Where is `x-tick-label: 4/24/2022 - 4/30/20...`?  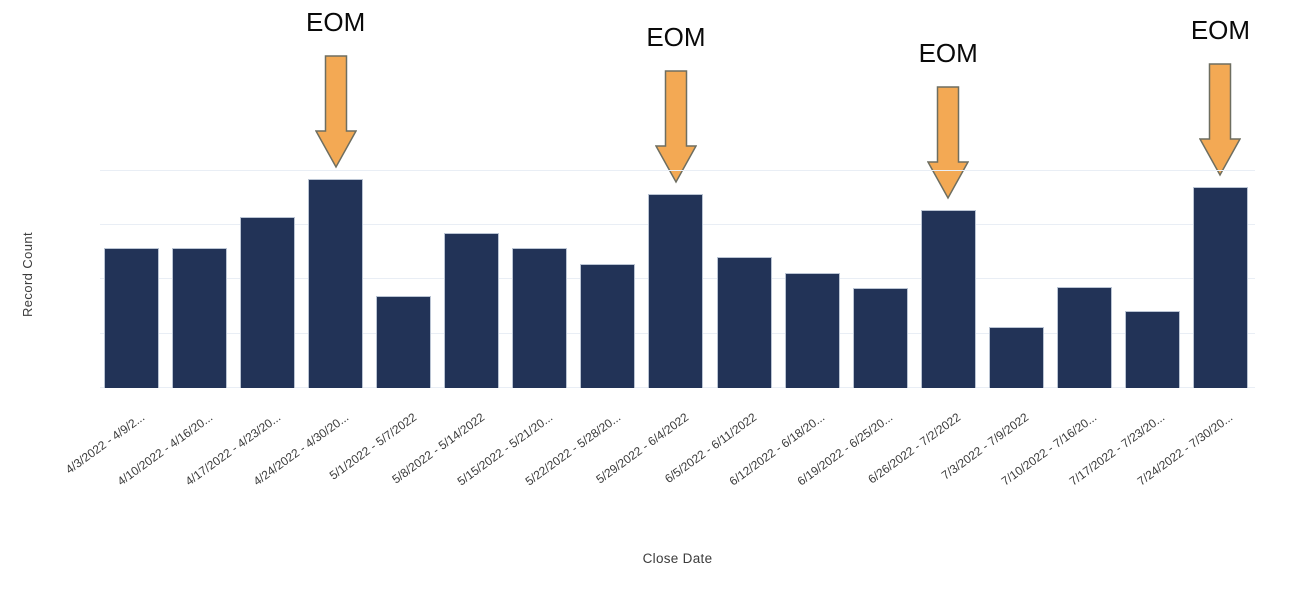 x-tick-label: 4/24/2022 - 4/30/20... is located at coordinates (300, 449).